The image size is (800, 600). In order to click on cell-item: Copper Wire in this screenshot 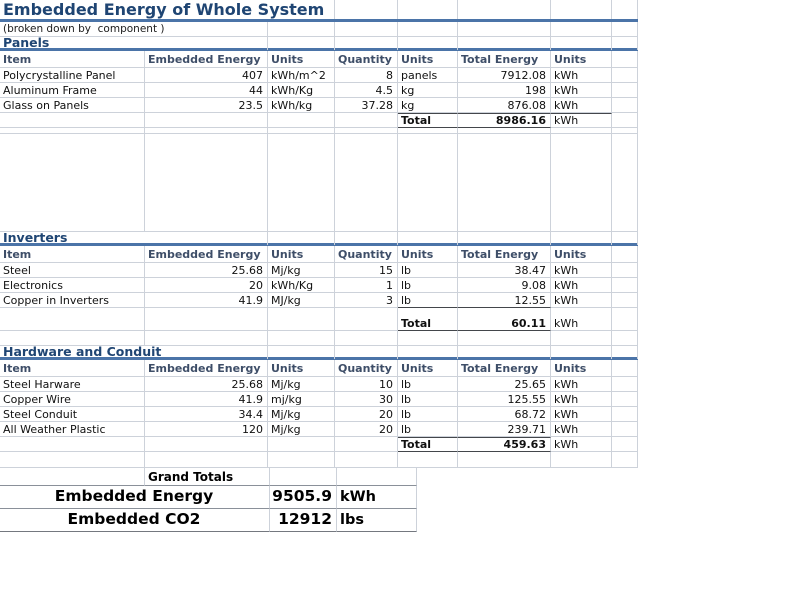, I will do `click(72, 399)`.